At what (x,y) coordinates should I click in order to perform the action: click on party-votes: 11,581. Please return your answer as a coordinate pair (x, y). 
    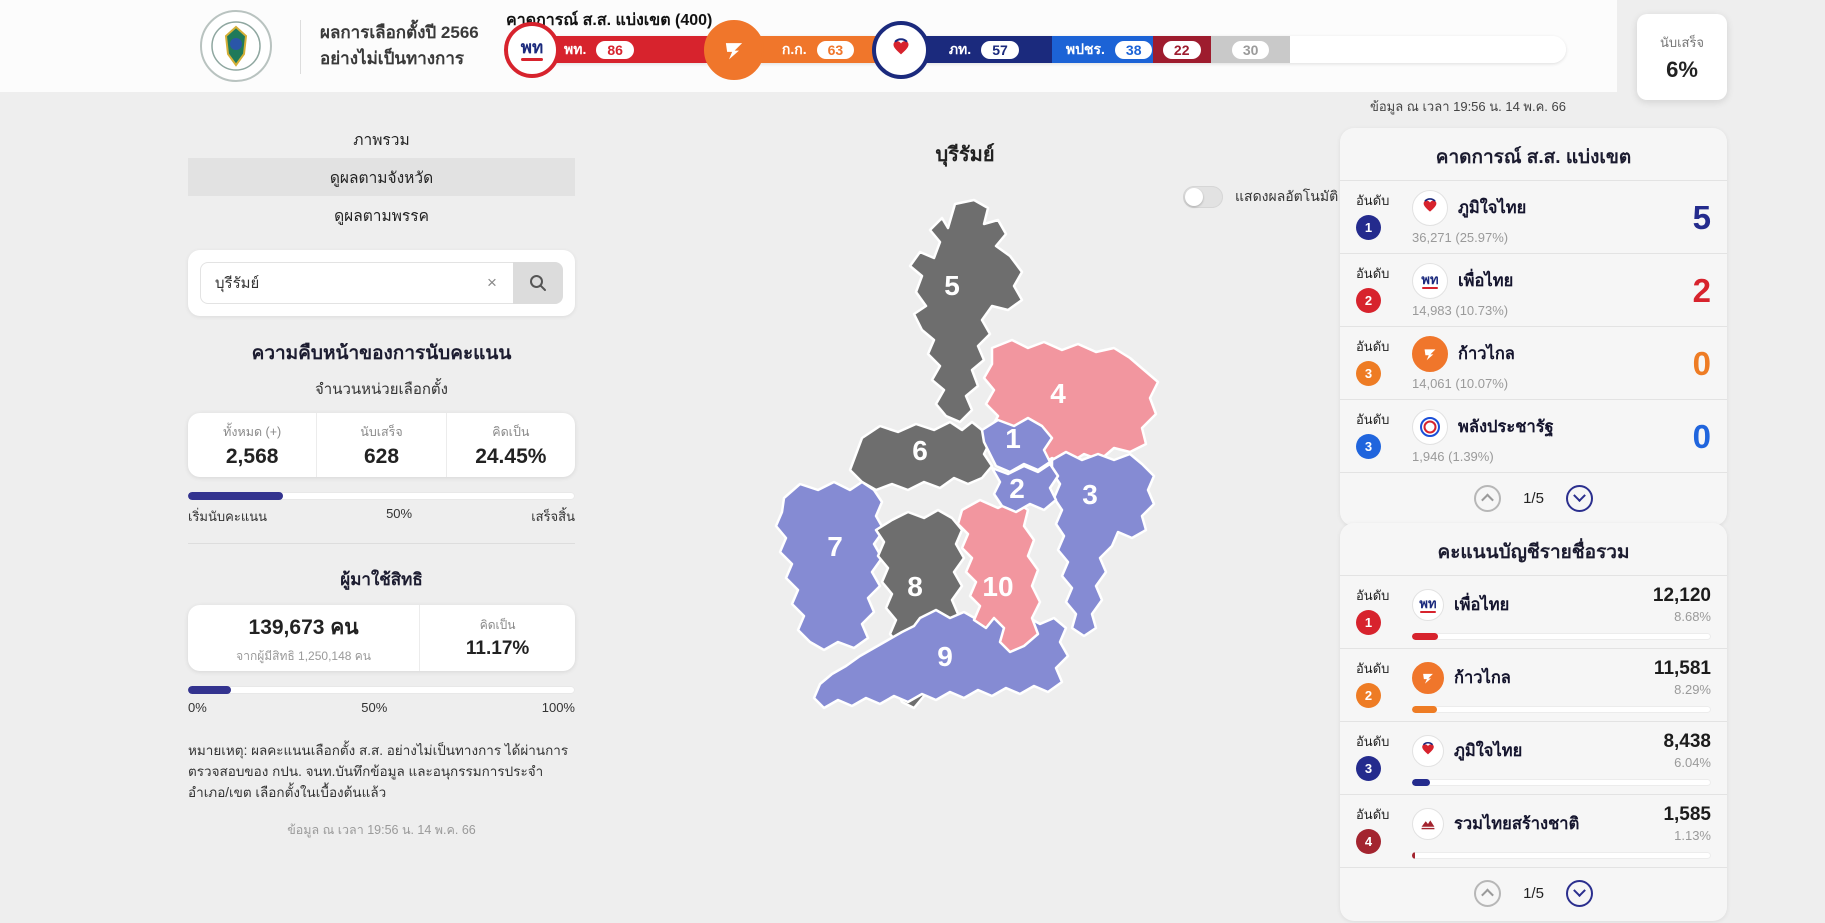
    Looking at the image, I should click on (1682, 668).